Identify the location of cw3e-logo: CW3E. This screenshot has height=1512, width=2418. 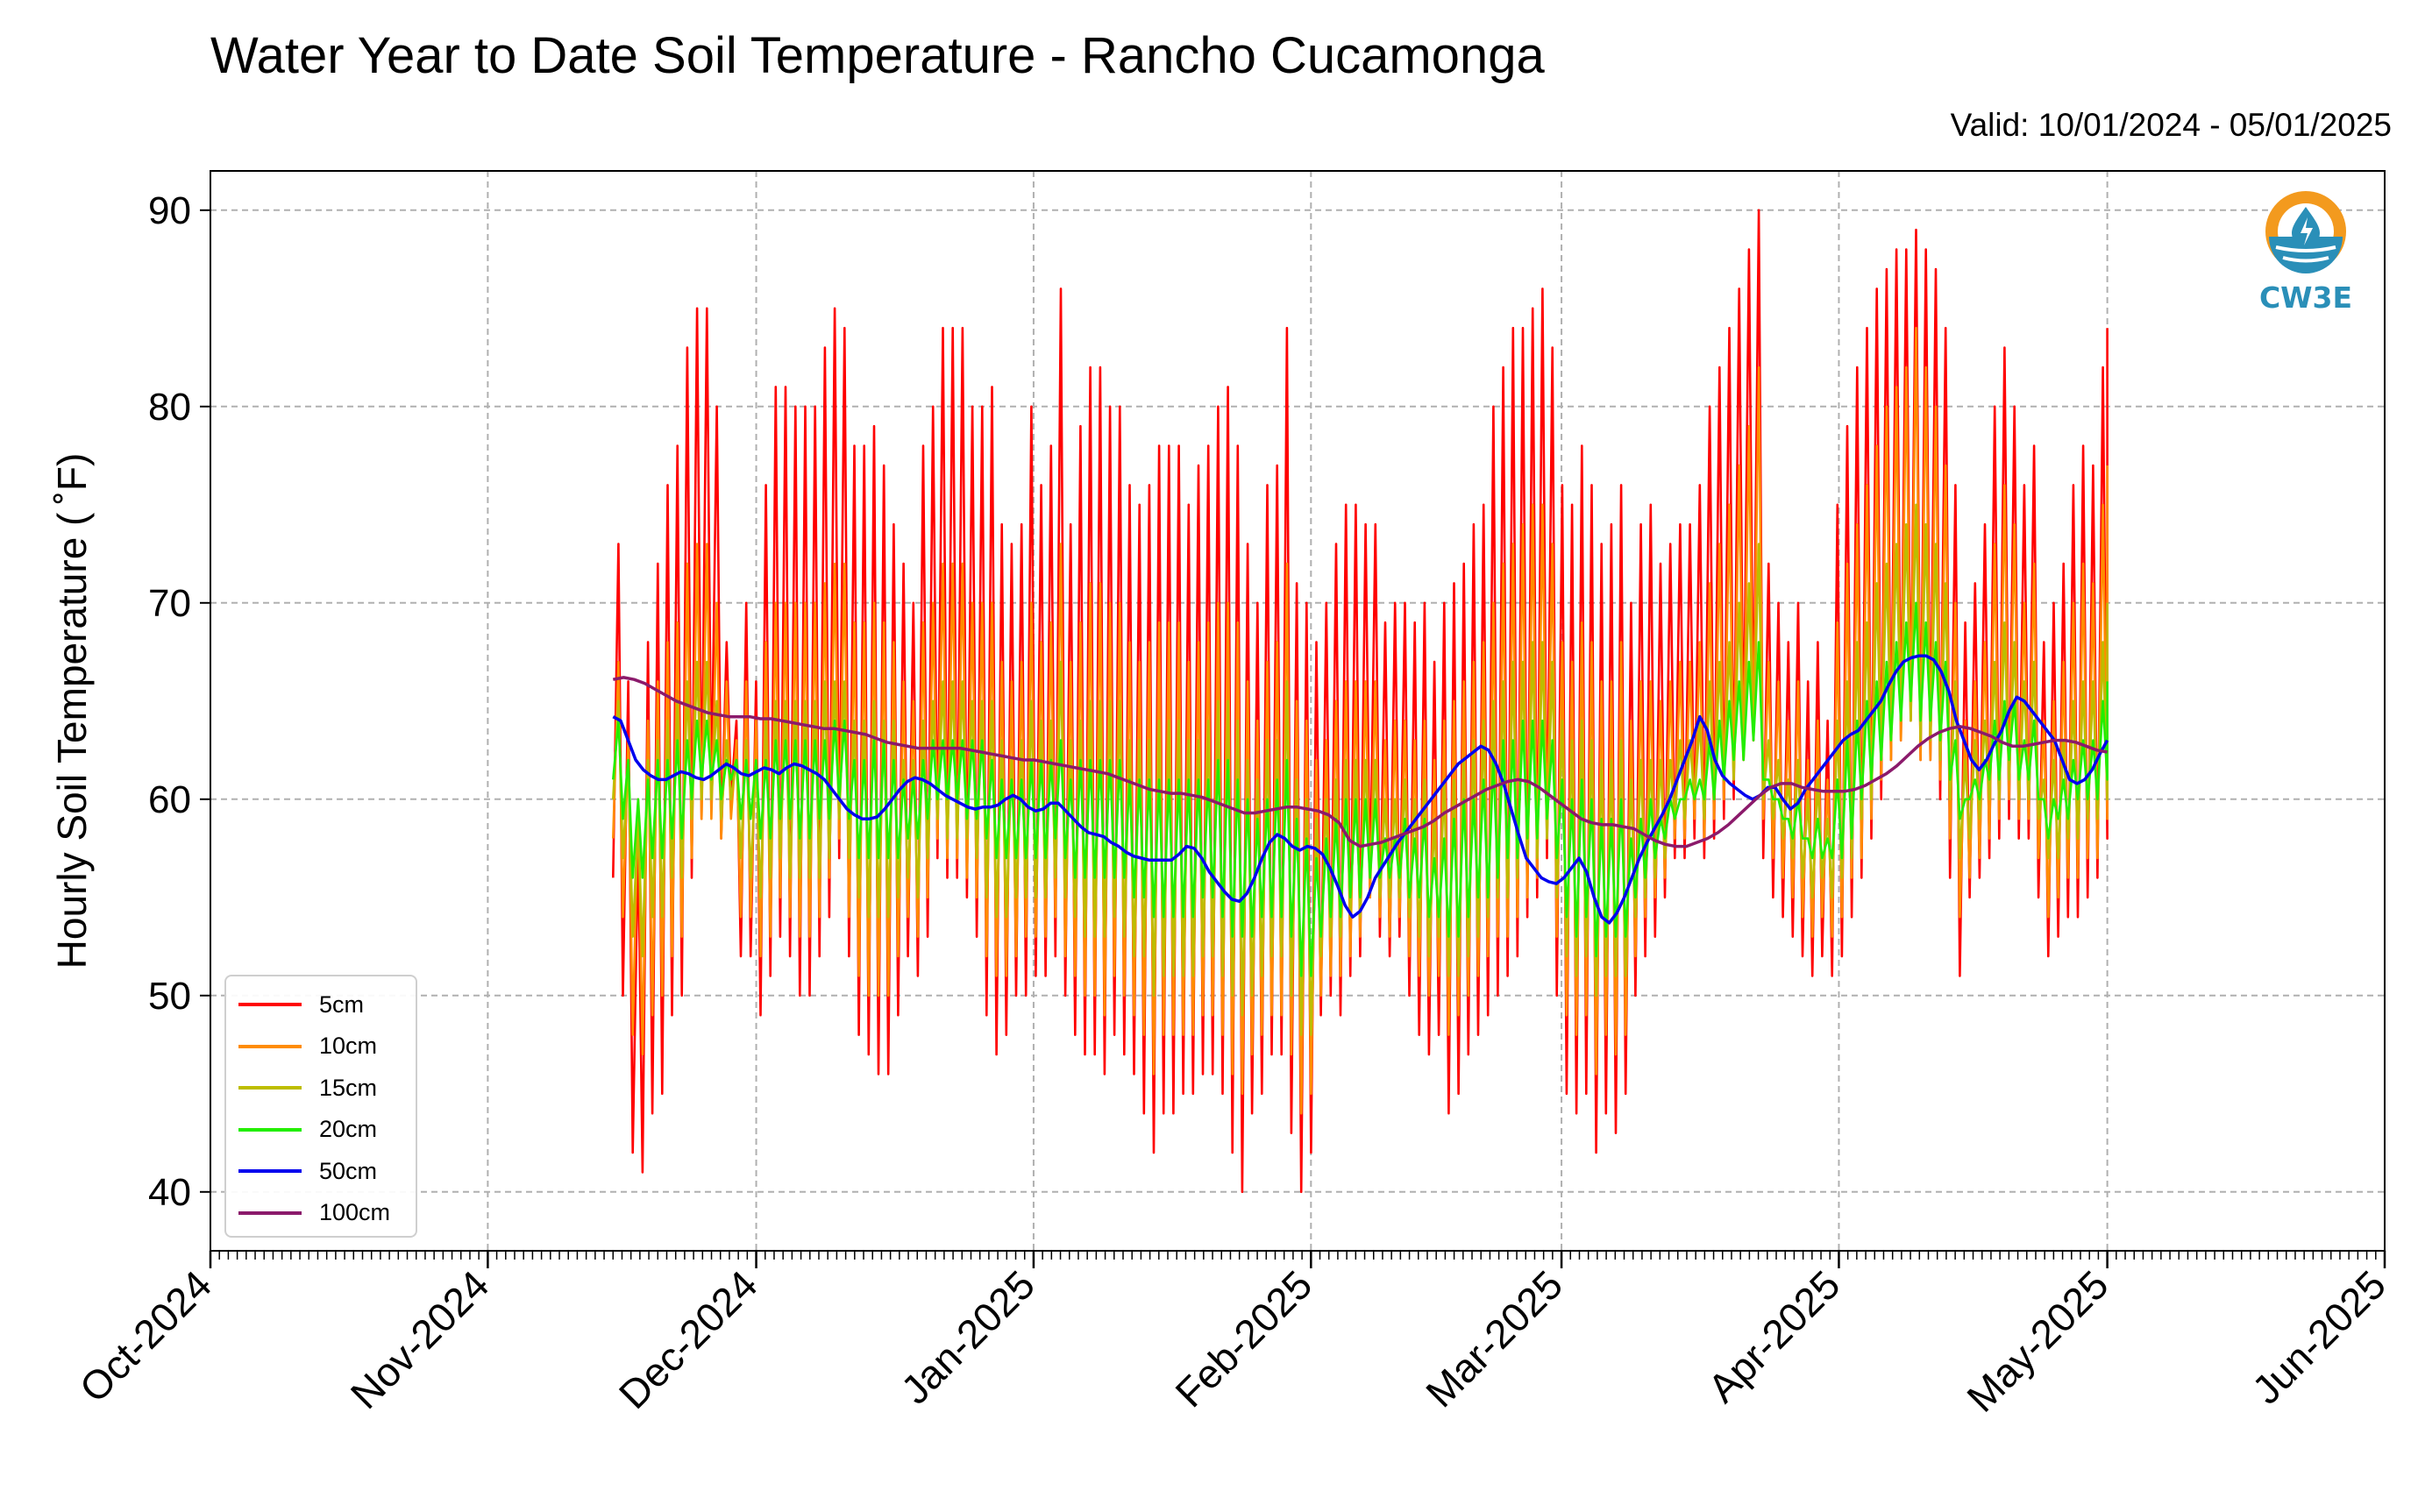
(2305, 252).